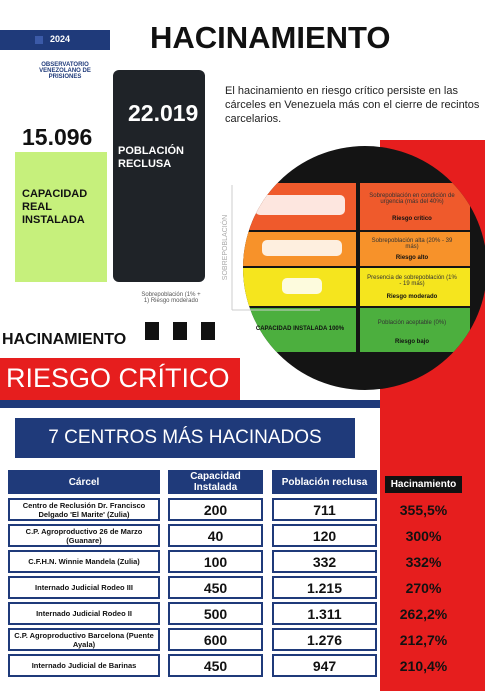 The height and width of the screenshot is (691, 485). Describe the element at coordinates (64, 339) in the screenshot. I see `section-label: HACINAMIENTO` at that location.